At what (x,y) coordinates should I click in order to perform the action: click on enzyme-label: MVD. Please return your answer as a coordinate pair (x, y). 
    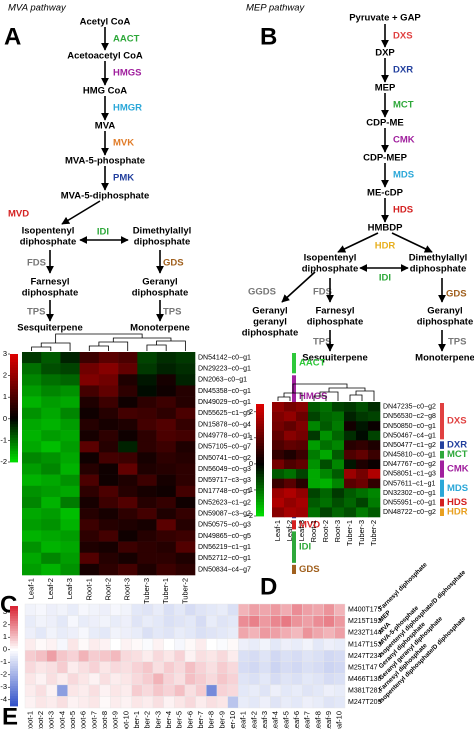
    Looking at the image, I should click on (18, 214).